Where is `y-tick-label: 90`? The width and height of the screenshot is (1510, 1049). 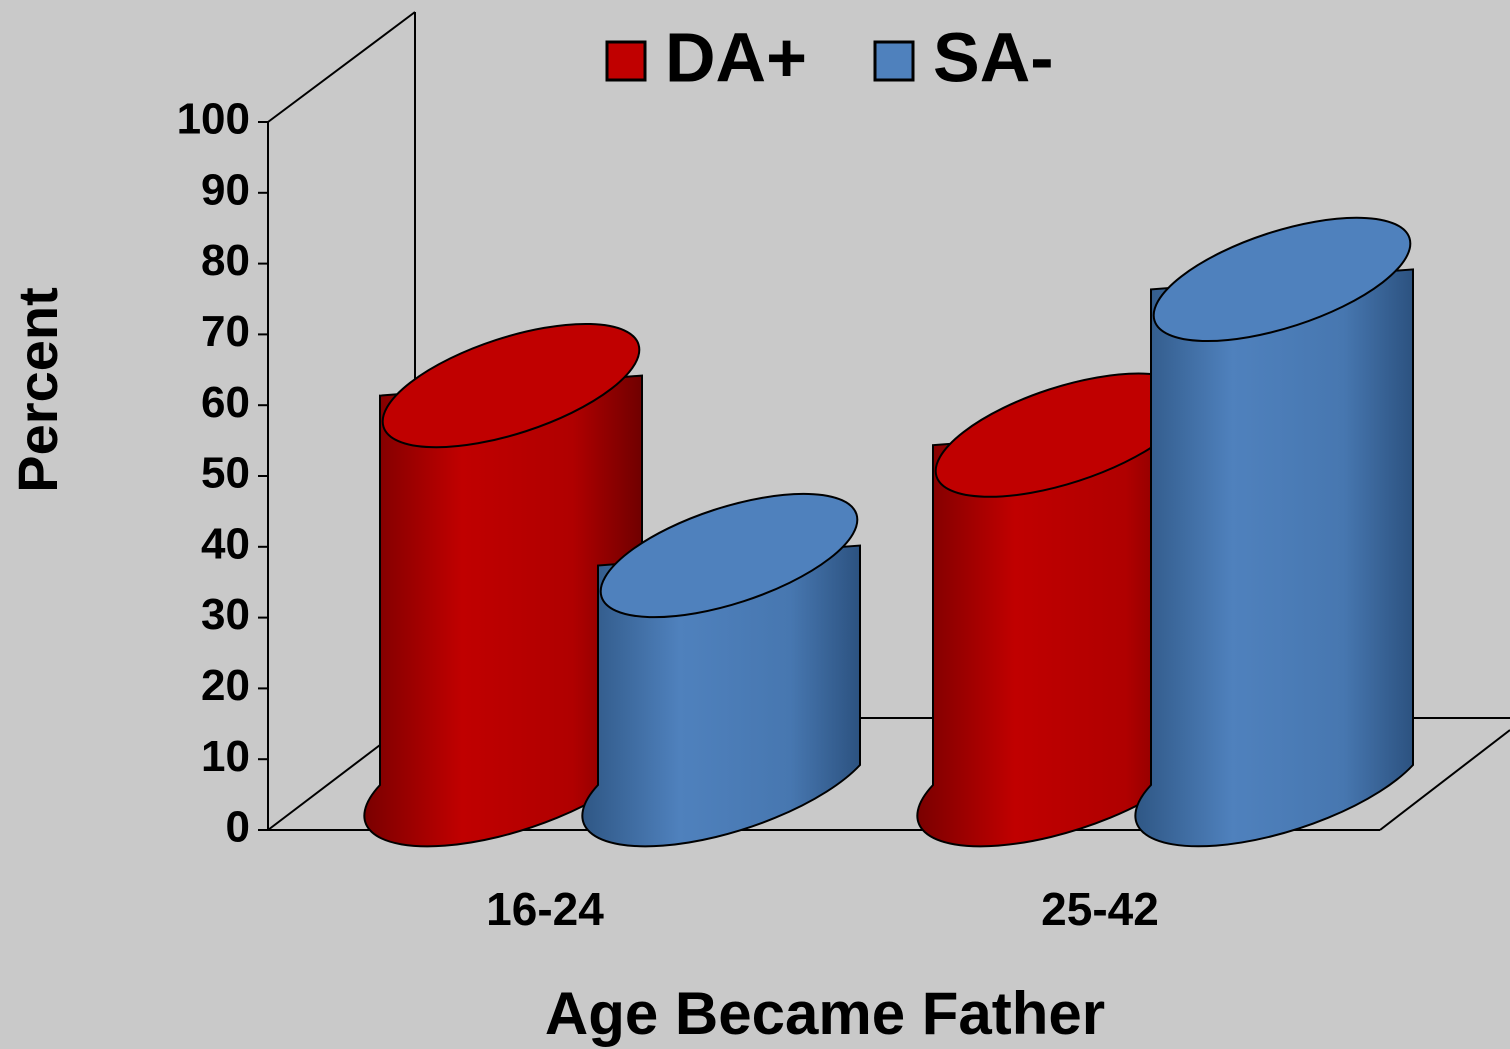 y-tick-label: 90 is located at coordinates (225, 189).